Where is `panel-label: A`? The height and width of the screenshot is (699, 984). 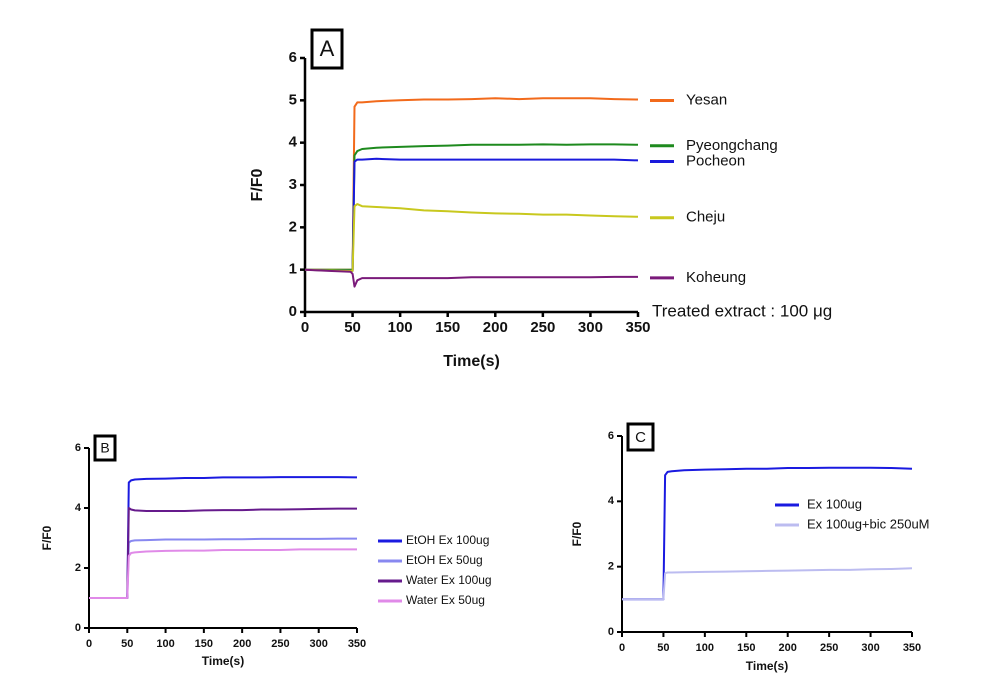
panel-label: A is located at coordinates (327, 48).